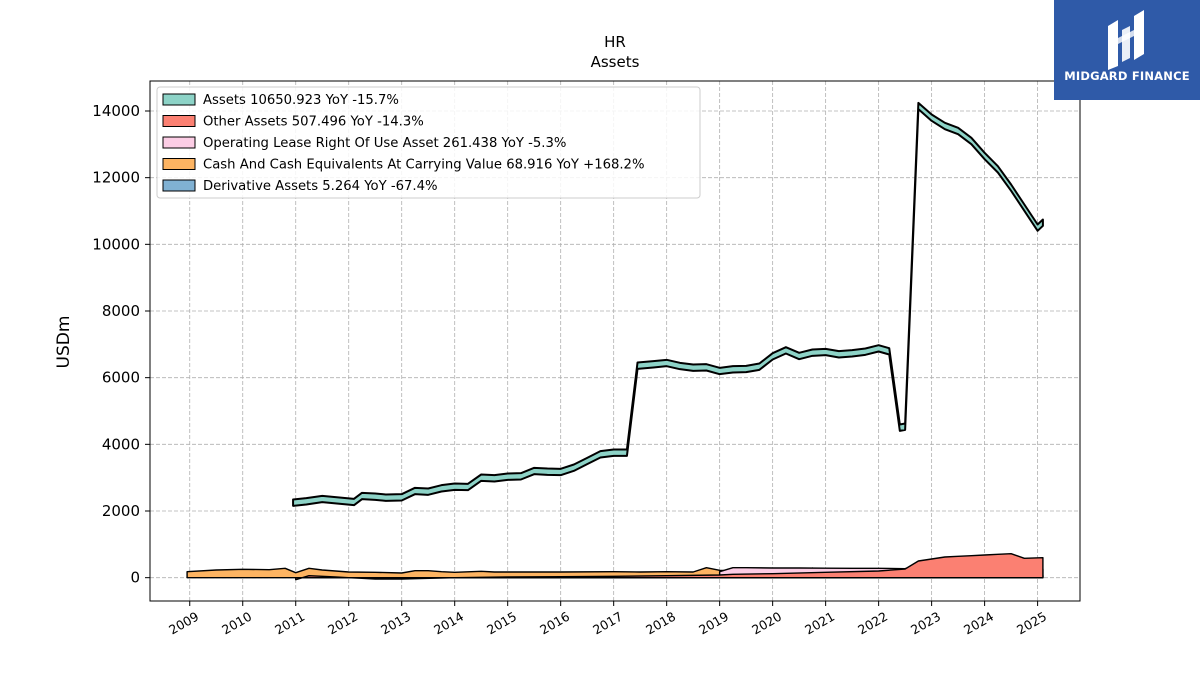 This screenshot has height=675, width=1200. I want to click on y-tick-label: 10000, so click(116, 244).